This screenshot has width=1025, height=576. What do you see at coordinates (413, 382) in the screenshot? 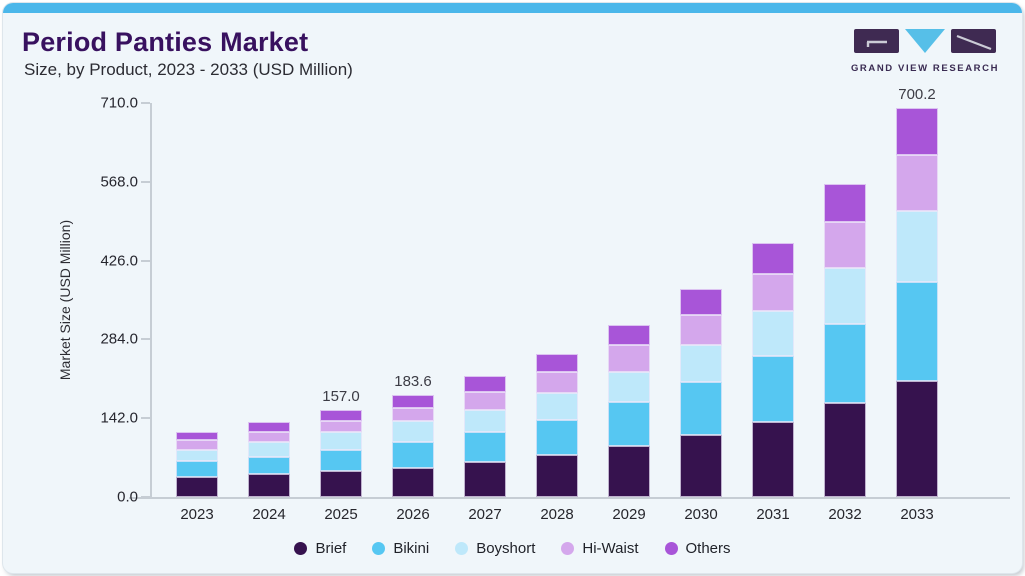
I see `bar-total-label-2026: 183.6` at bounding box center [413, 382].